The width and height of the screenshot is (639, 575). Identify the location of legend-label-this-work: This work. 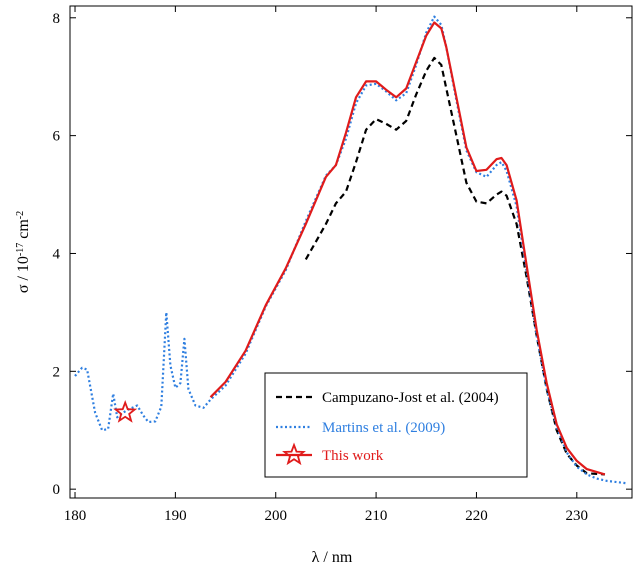
(353, 456).